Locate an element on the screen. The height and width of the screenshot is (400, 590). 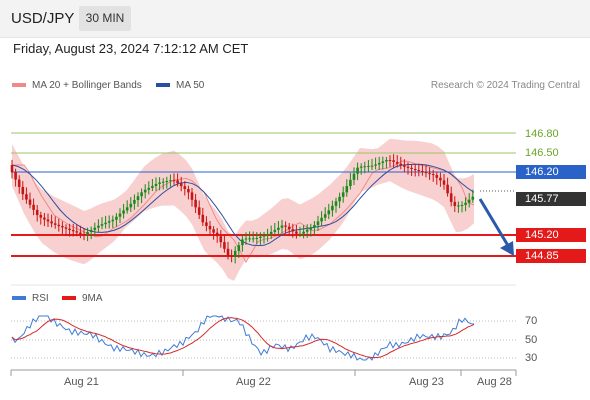
legend-ma50: MA 50 is located at coordinates (180, 85).